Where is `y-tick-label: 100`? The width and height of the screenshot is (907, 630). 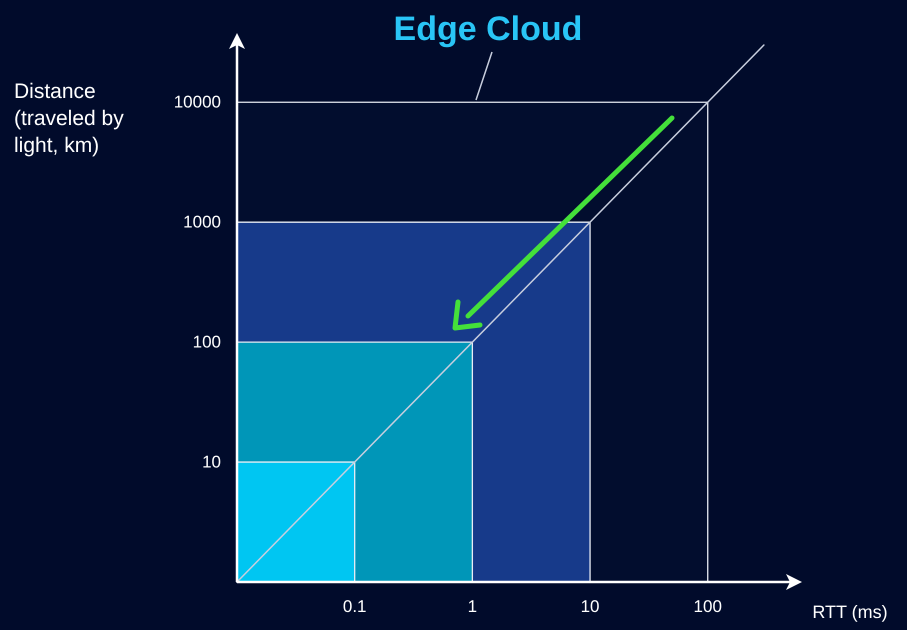 y-tick-label: 100 is located at coordinates (206, 342).